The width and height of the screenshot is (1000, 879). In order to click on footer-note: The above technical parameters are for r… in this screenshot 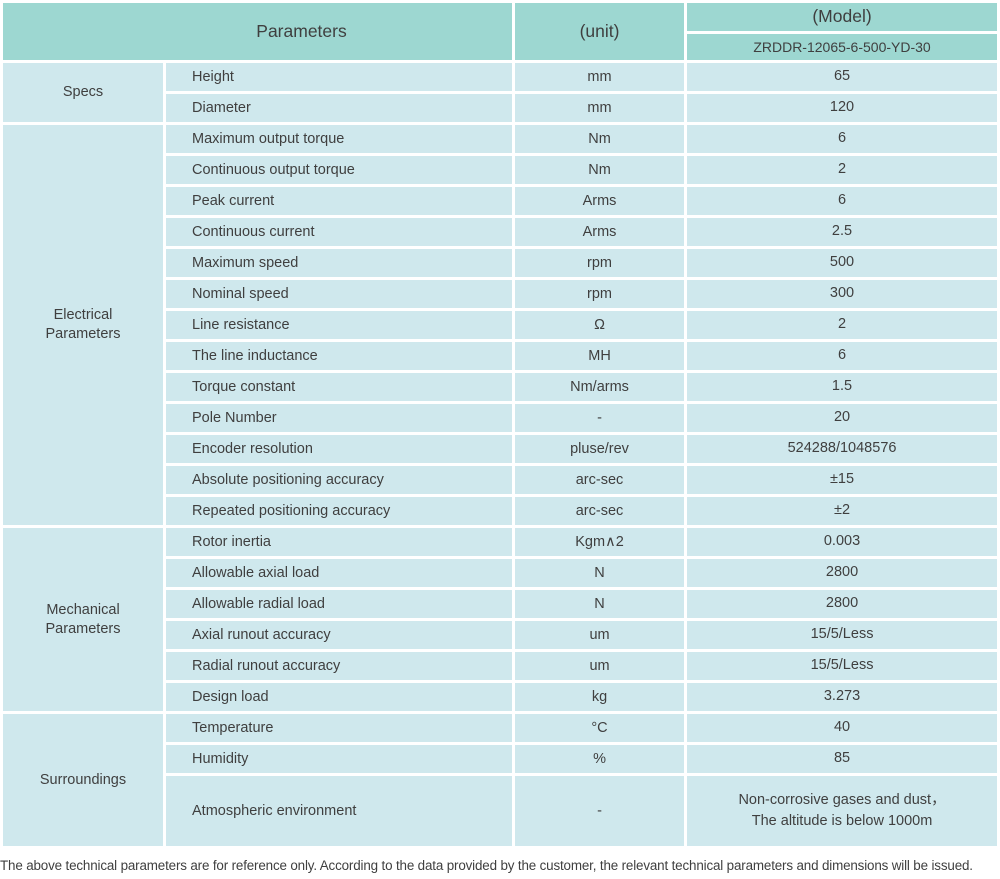, I will do `click(486, 865)`.